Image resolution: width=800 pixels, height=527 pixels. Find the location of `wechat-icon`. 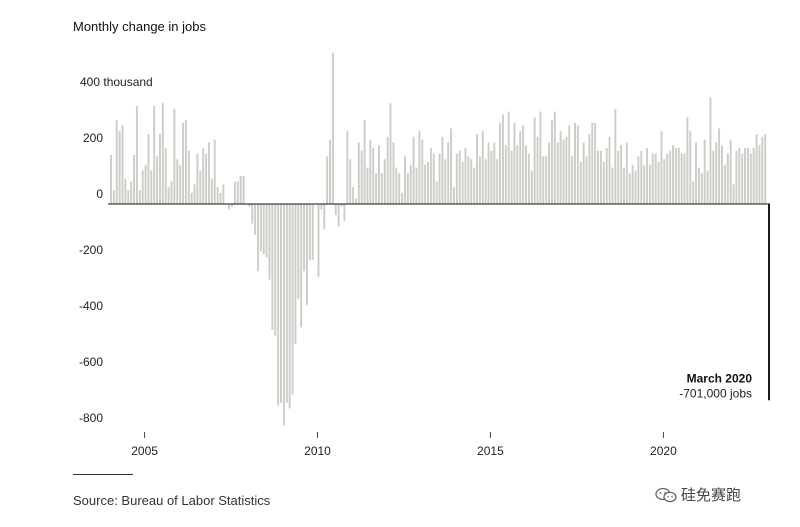

wechat-icon is located at coordinates (666, 494).